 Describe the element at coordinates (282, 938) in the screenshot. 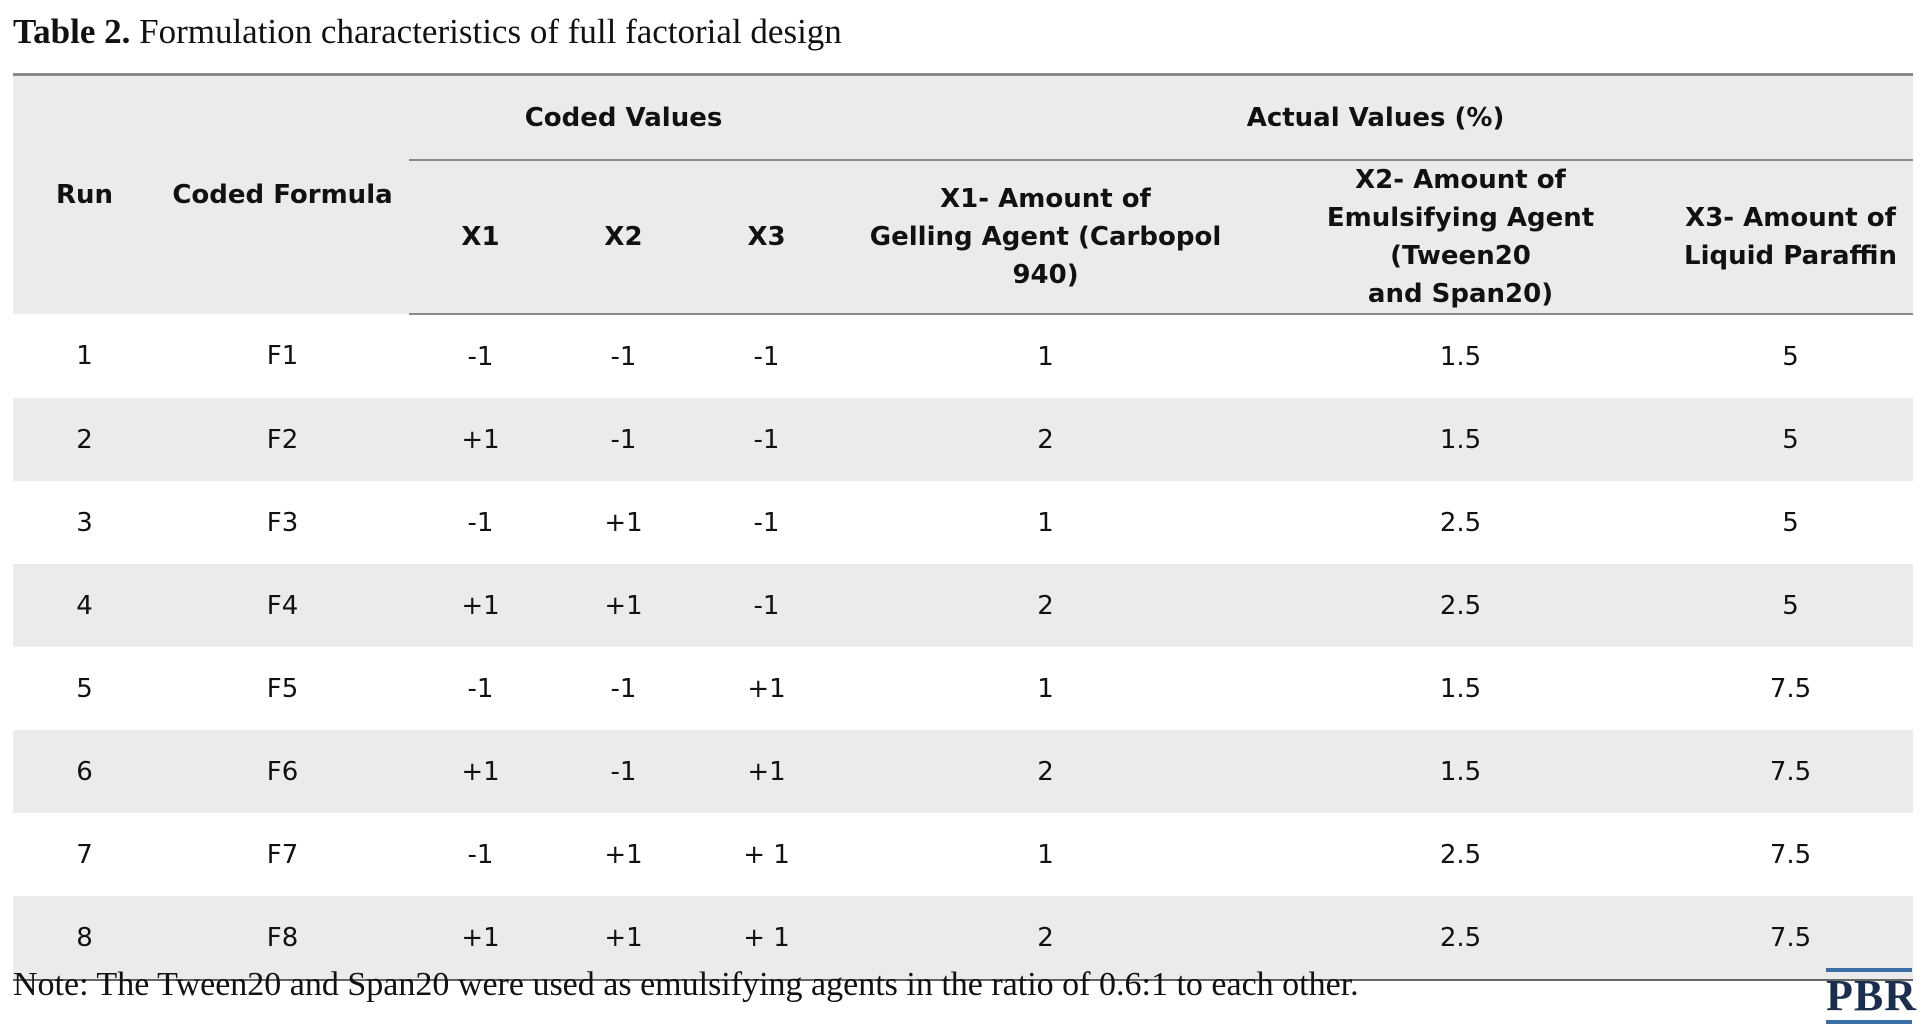

I see `cell-formula: F8` at that location.